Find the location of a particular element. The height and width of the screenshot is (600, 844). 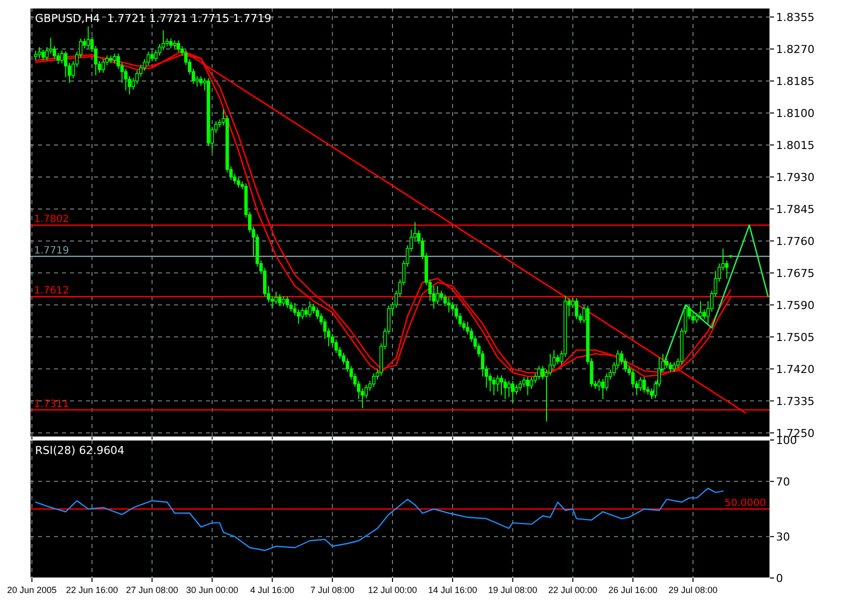

y-tick-label: 1.7845 is located at coordinates (795, 209).